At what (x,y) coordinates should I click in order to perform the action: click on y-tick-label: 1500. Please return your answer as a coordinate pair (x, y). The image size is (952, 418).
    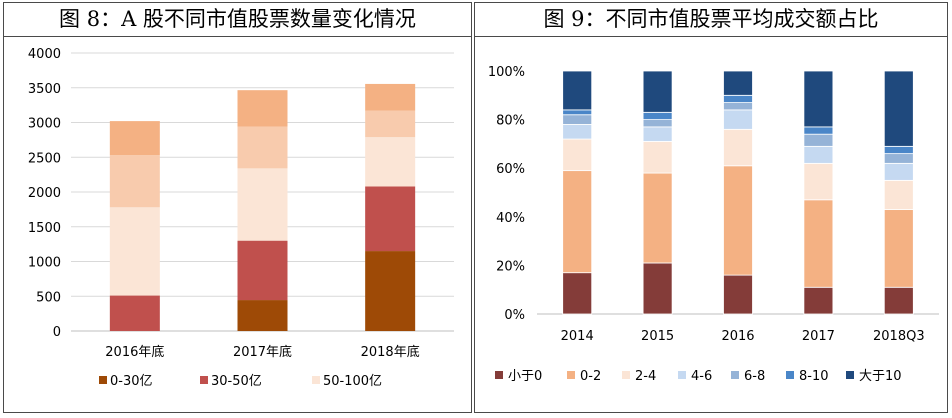
    Looking at the image, I should click on (44, 228).